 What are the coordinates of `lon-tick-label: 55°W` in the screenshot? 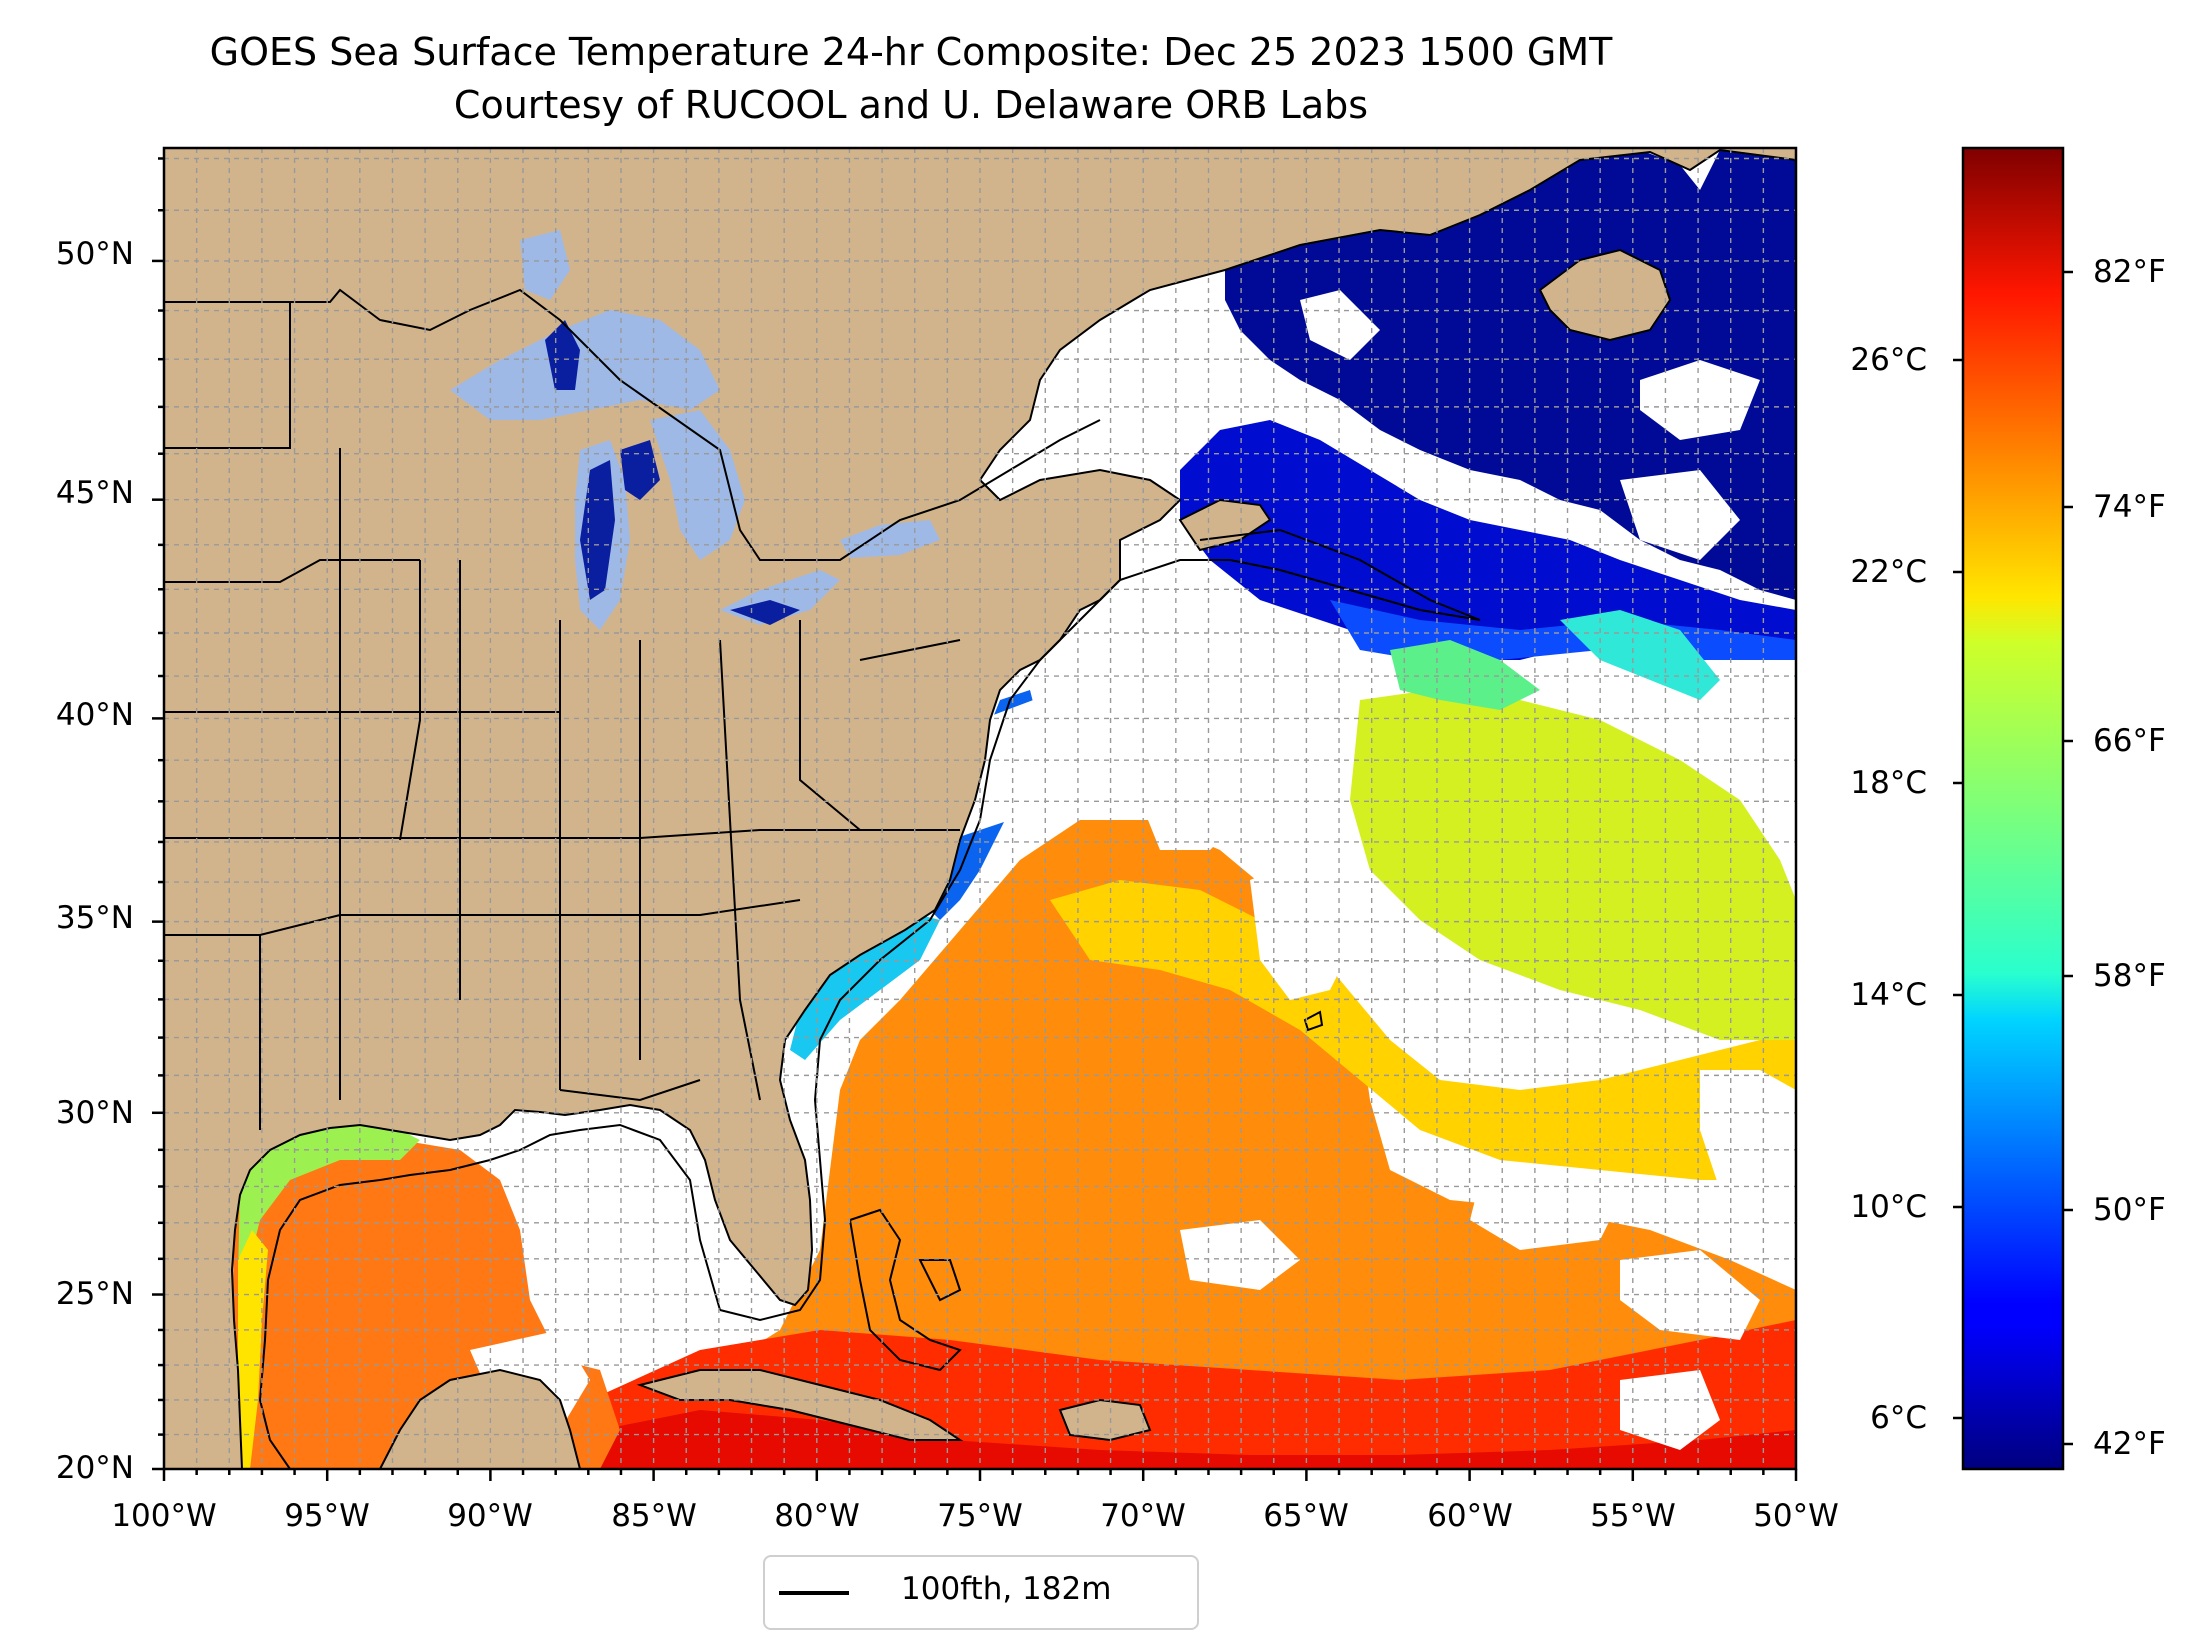 It's located at (1633, 1516).